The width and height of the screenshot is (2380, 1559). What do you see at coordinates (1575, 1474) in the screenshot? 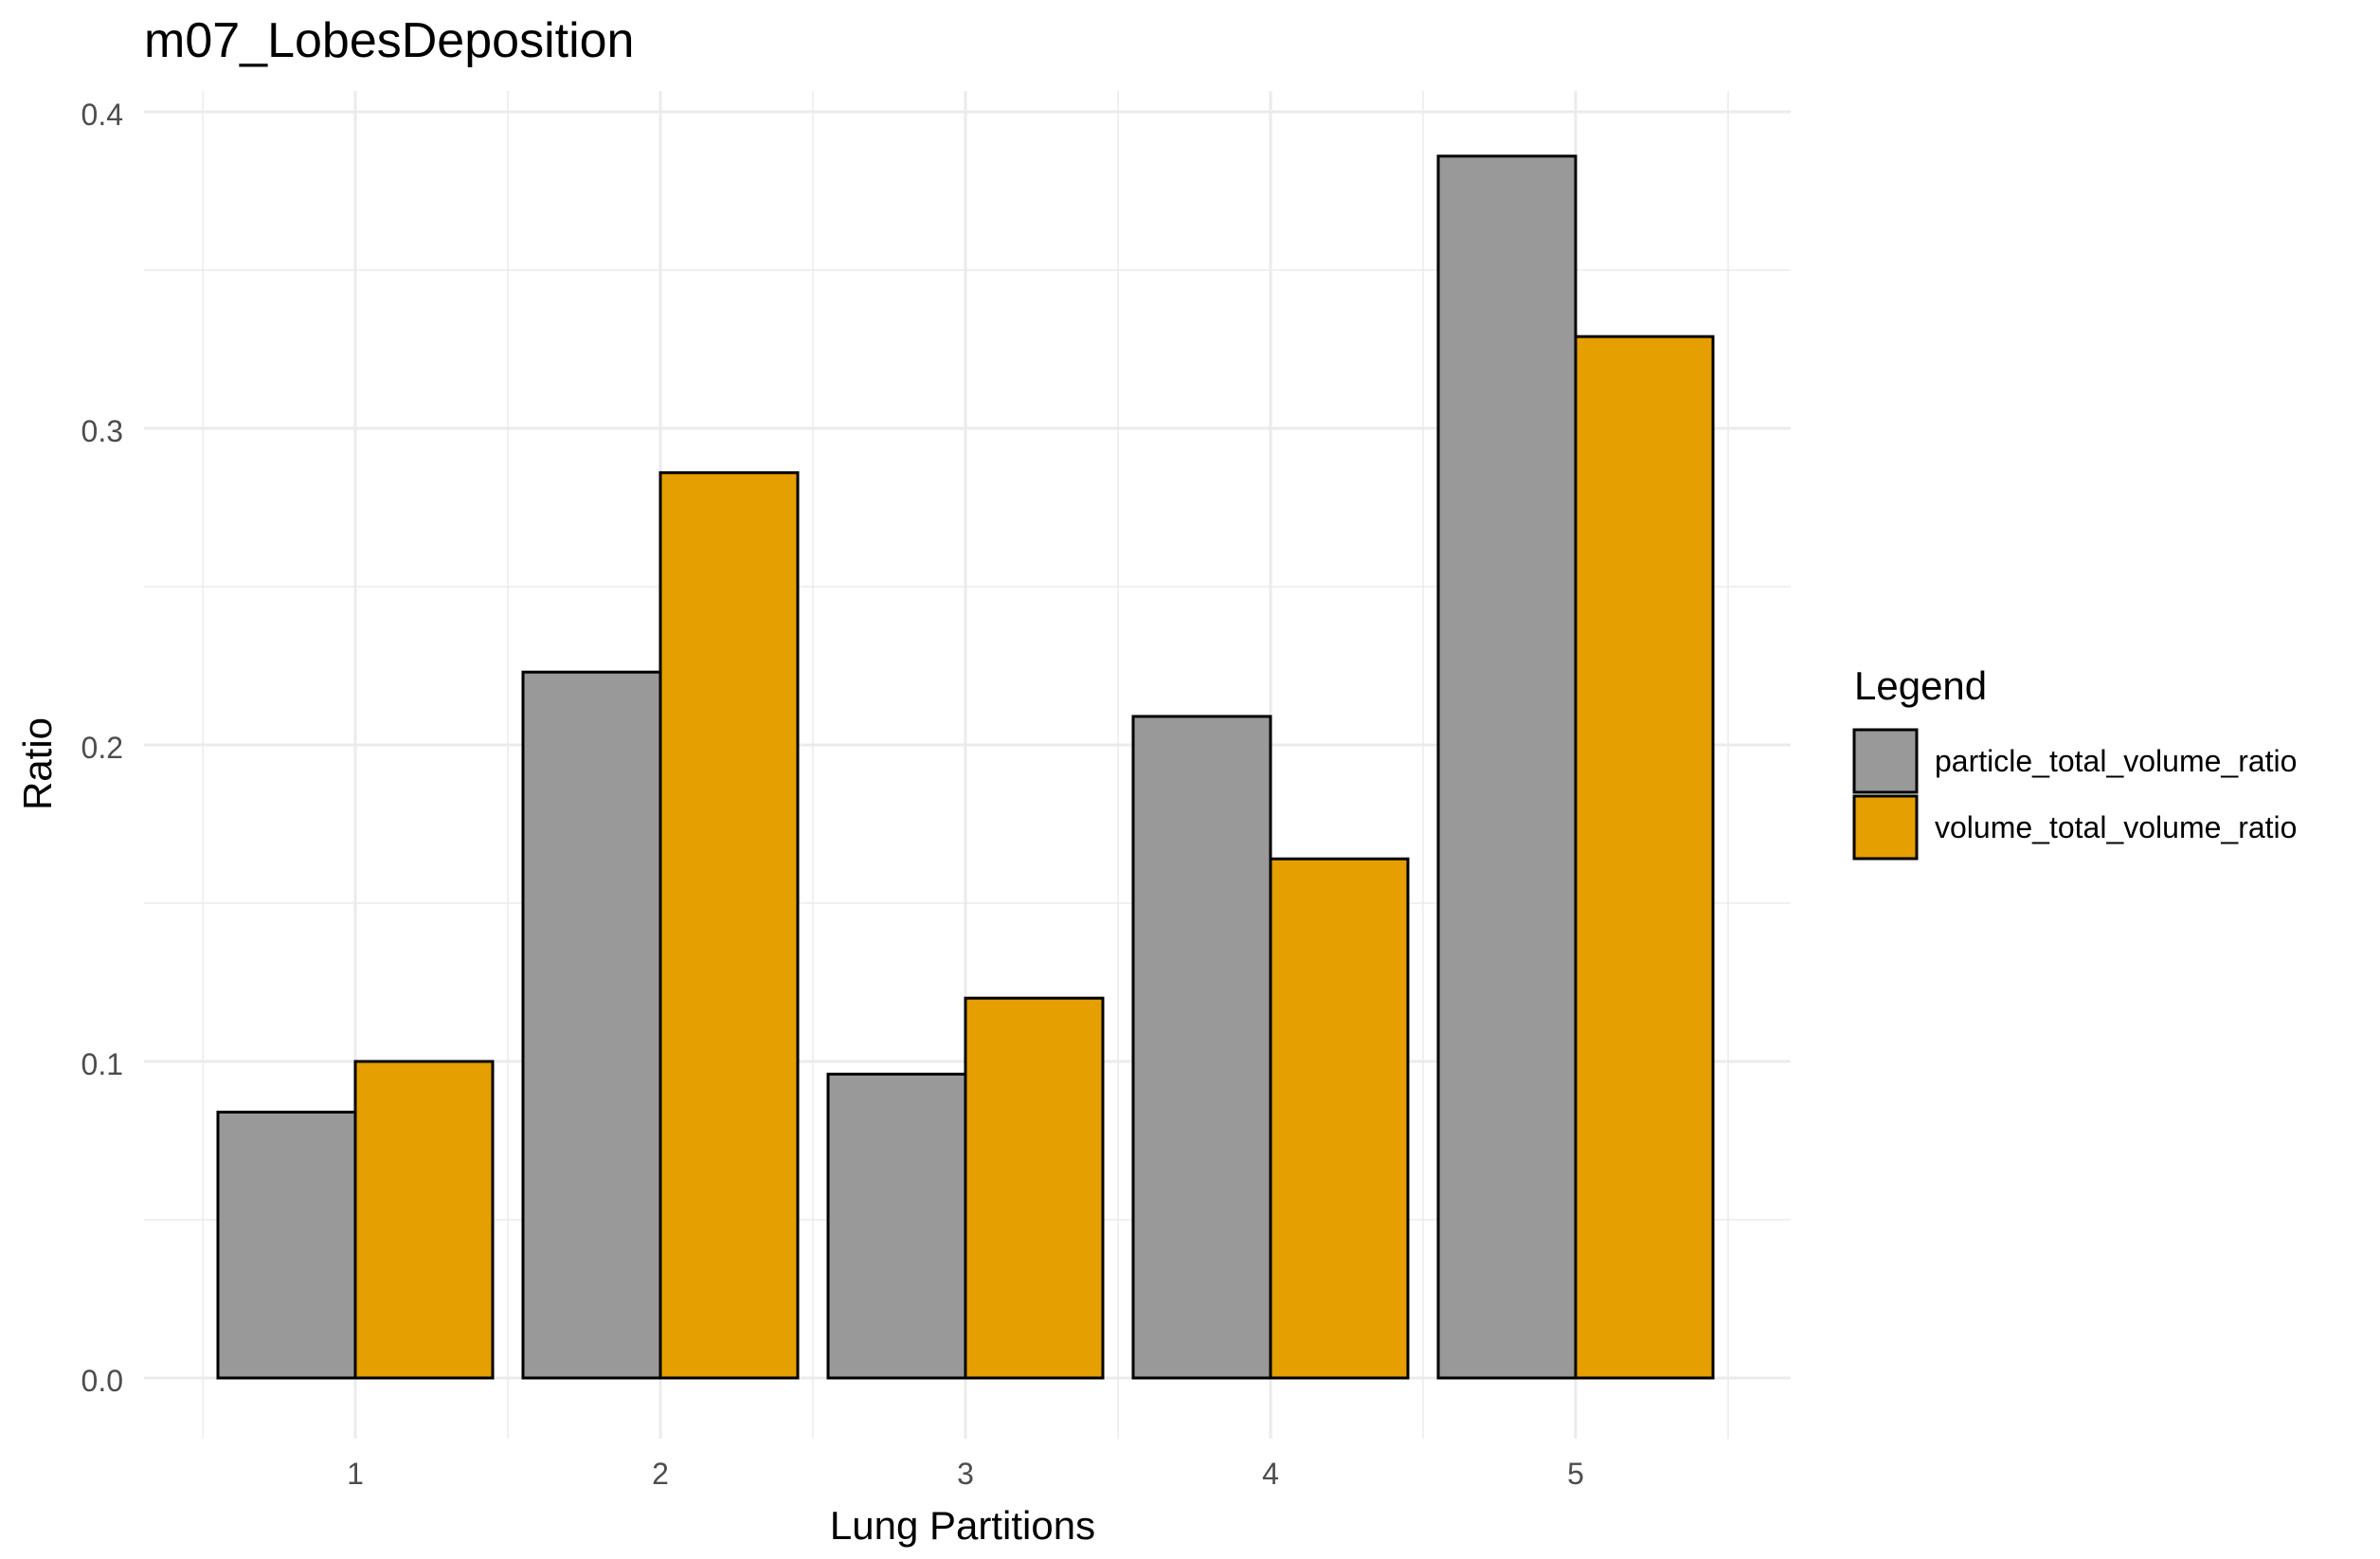
I see `x-tick-label: 5` at bounding box center [1575, 1474].